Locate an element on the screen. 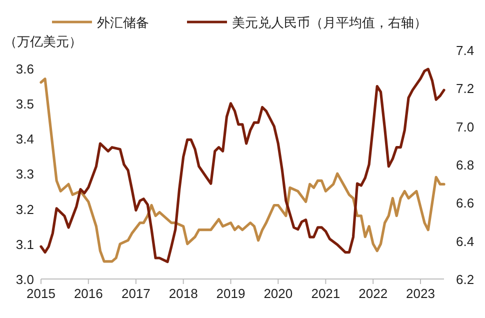 This screenshot has width=485, height=318. y2-tick-label: 6.4 is located at coordinates (465, 241).